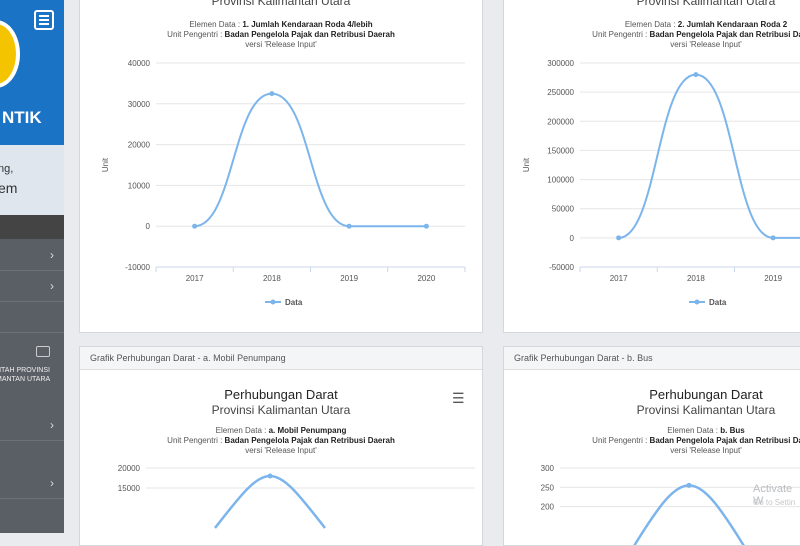 The width and height of the screenshot is (800, 546). Describe the element at coordinates (32, 483) in the screenshot. I see `sidebar-item-5: ›` at that location.